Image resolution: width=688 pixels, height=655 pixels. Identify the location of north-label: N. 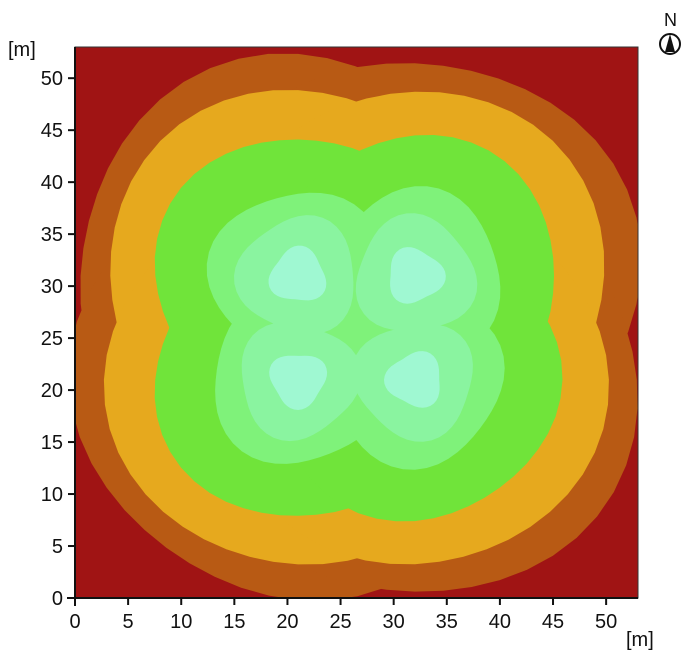
(670, 20).